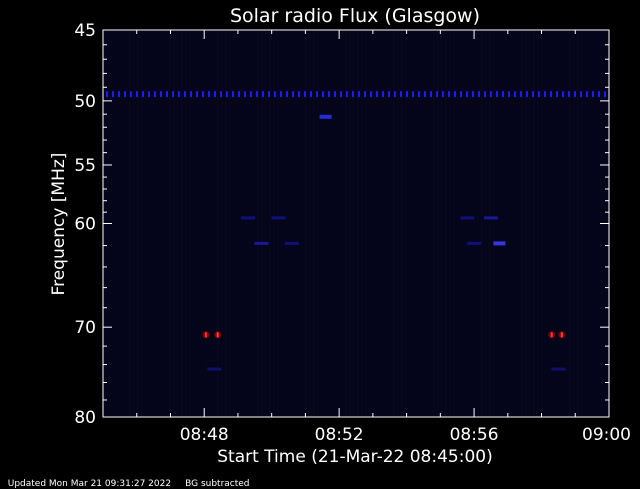 This screenshot has height=489, width=640. Describe the element at coordinates (59, 224) in the screenshot. I see `y-axis-label: Frequency [MHz]` at that location.